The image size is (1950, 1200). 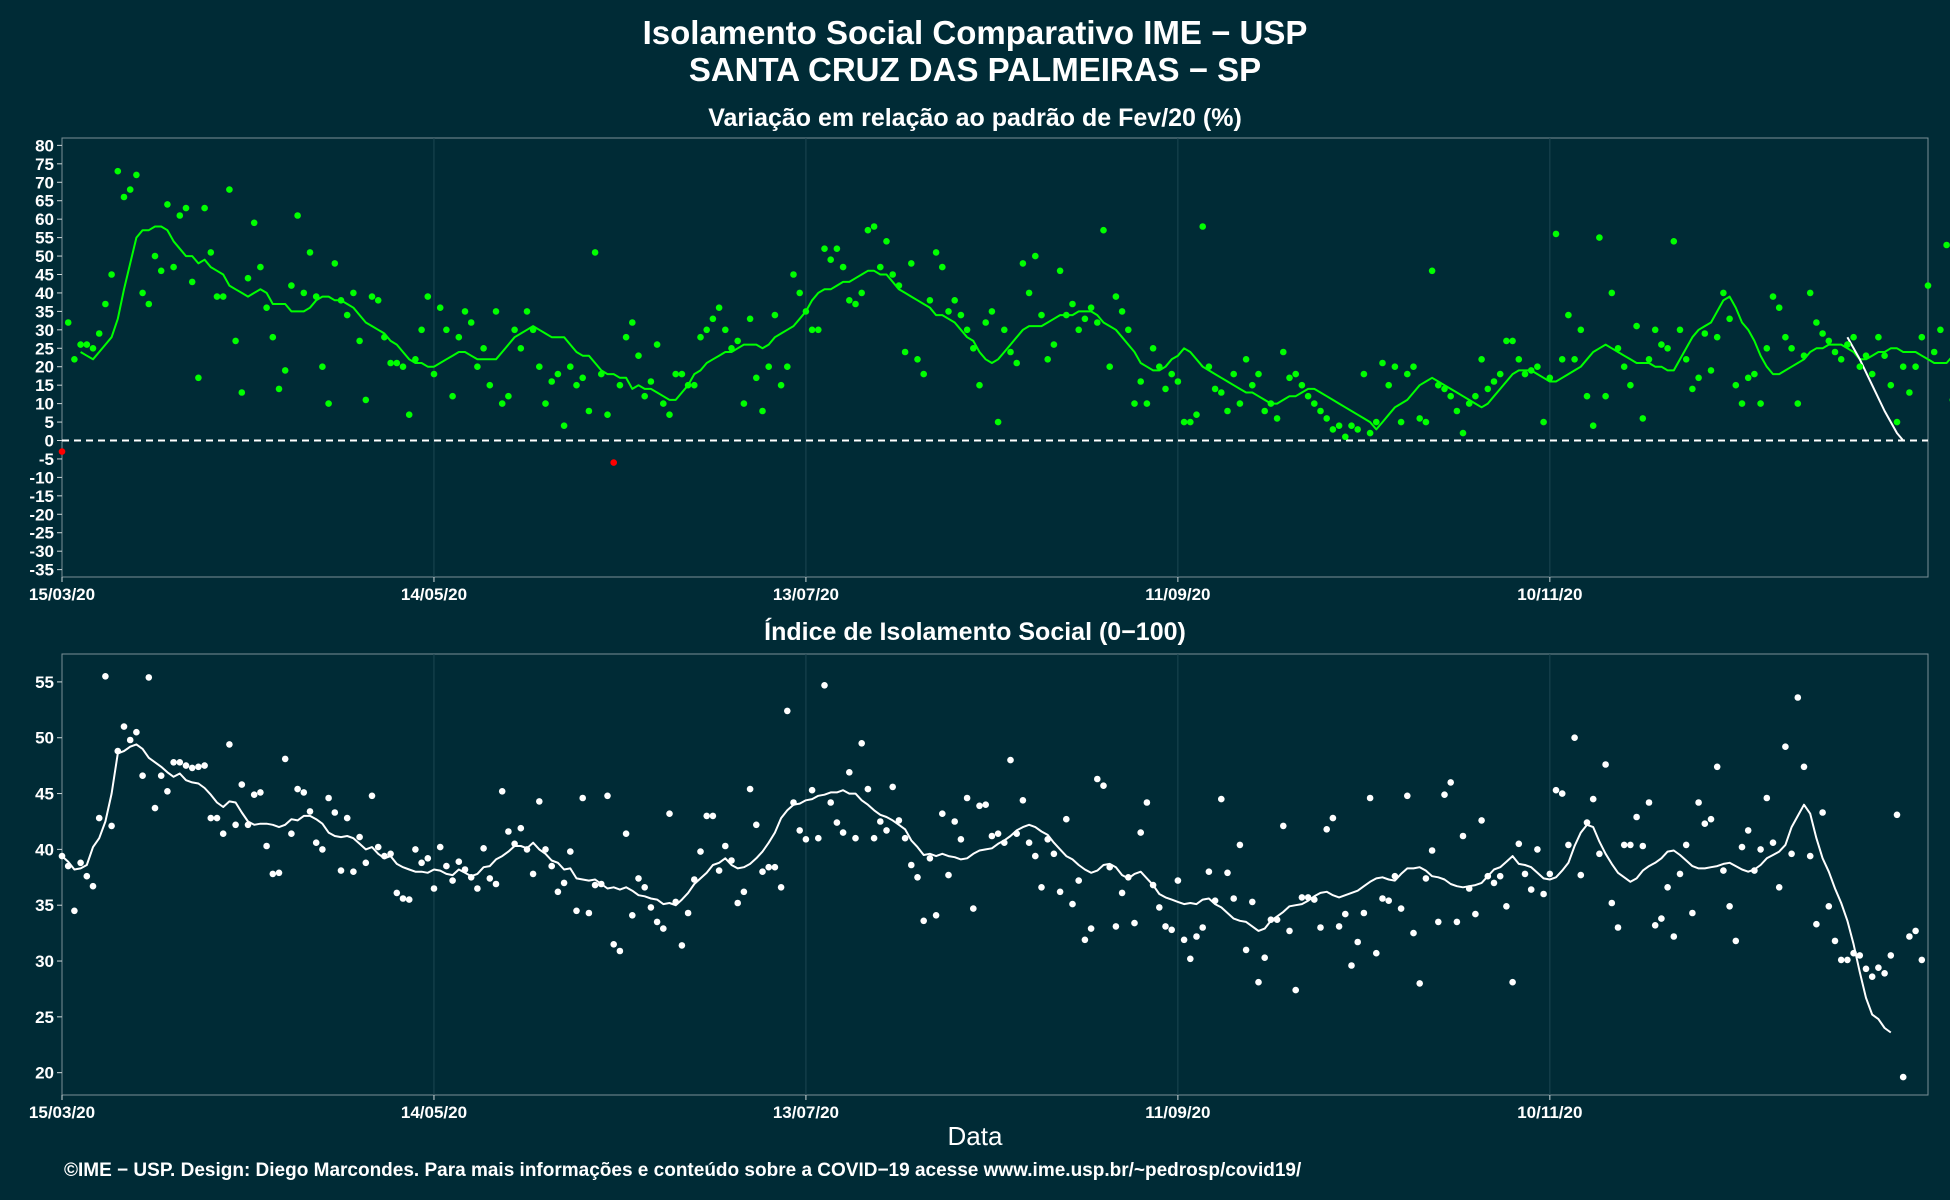 I want to click on x-tick-label: 14/05/20, so click(x=434, y=594).